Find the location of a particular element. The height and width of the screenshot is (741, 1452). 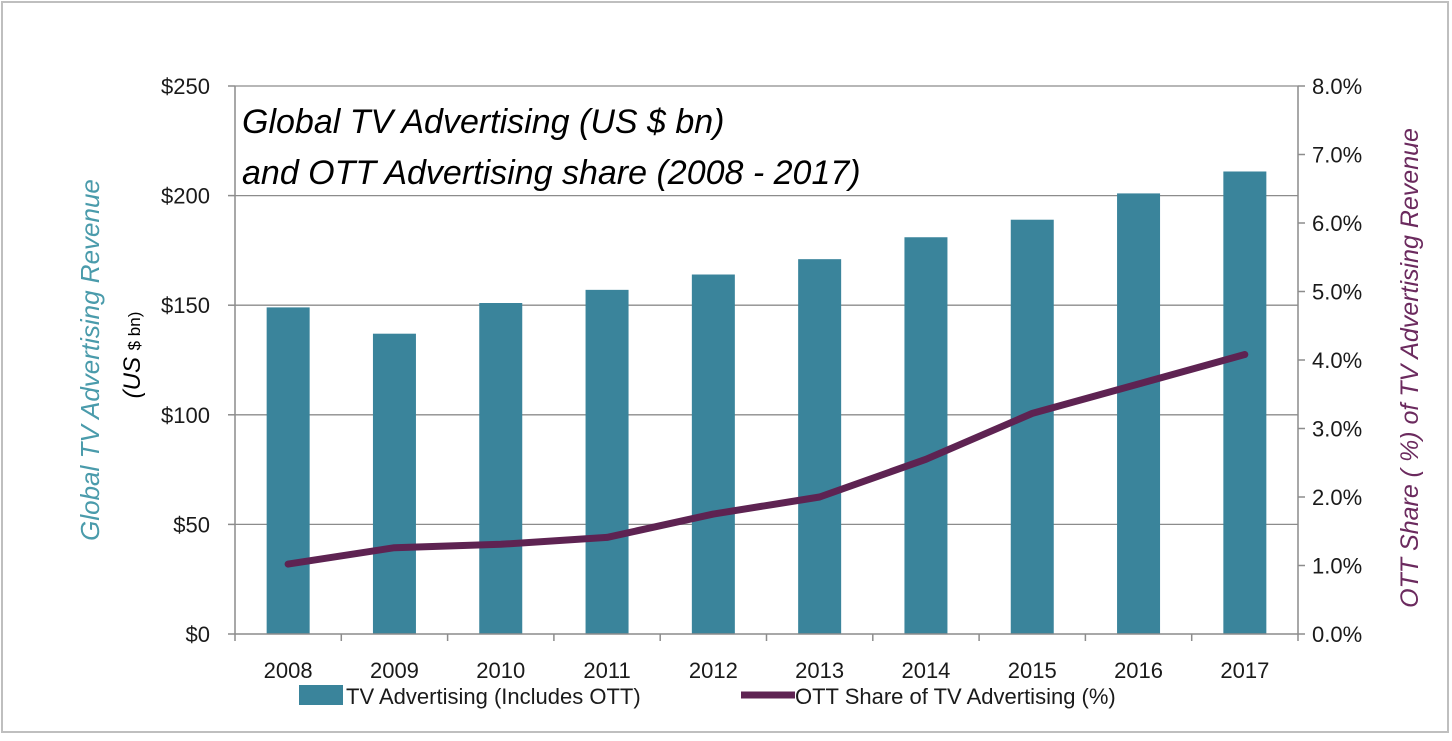

ott-point-2008 is located at coordinates (288, 564).